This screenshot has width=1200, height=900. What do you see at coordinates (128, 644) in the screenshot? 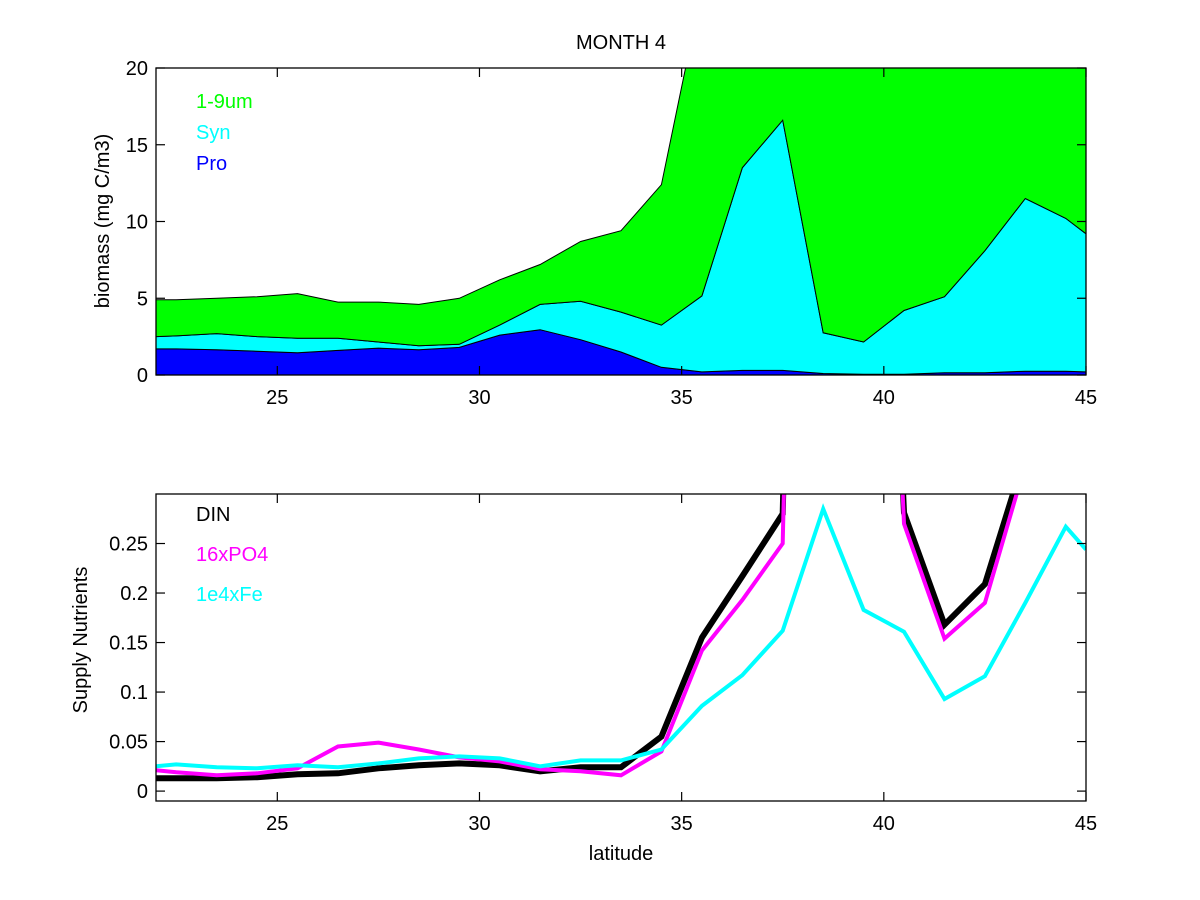
I see `y-tick-label: 0.15` at bounding box center [128, 644].